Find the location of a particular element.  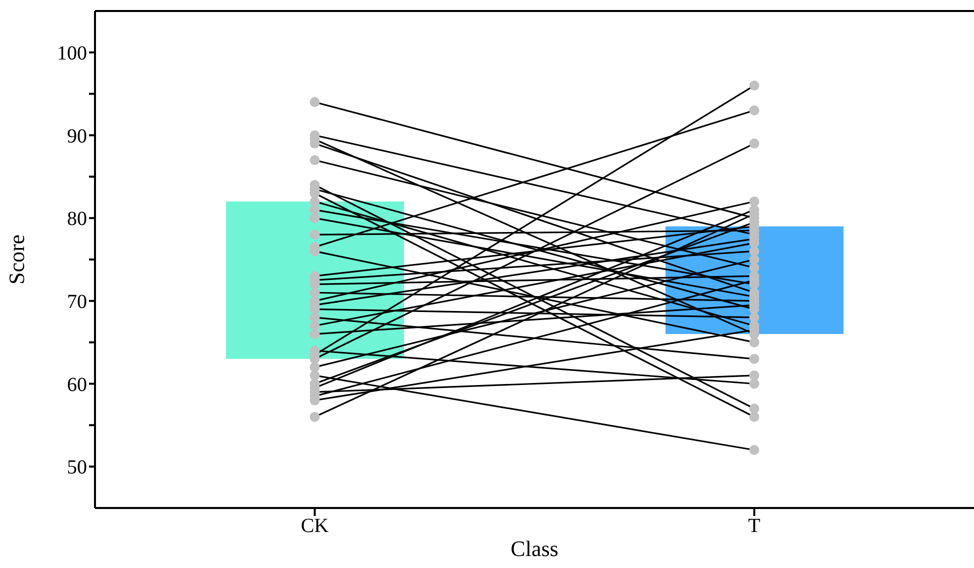

x-tick-label: T is located at coordinates (754, 526).